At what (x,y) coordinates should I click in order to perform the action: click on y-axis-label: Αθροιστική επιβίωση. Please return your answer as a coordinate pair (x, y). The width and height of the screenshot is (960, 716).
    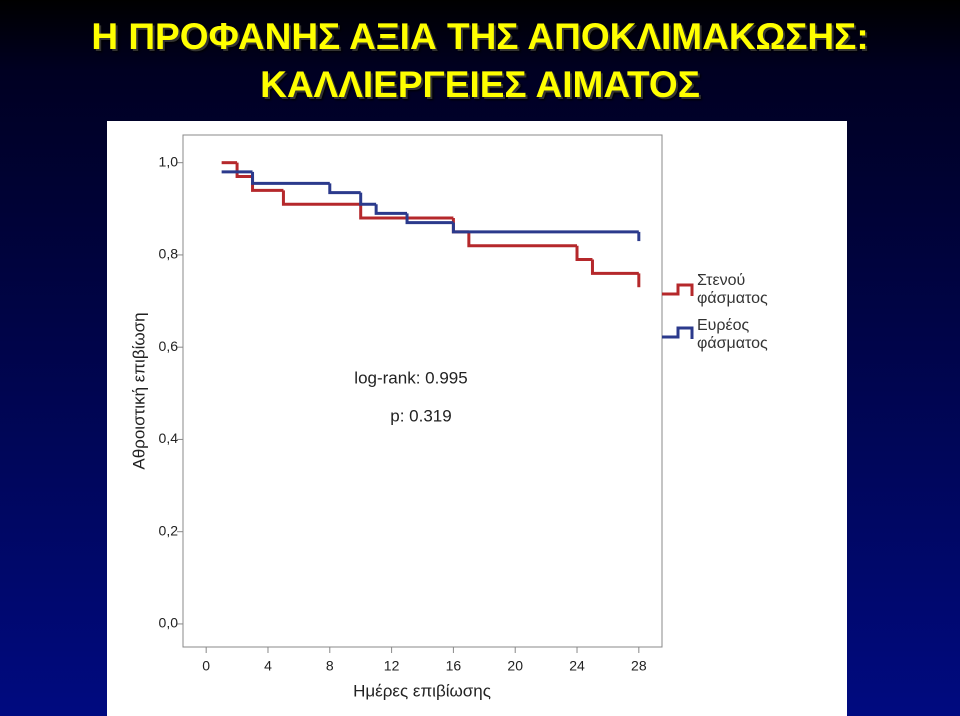
    Looking at the image, I should click on (138, 390).